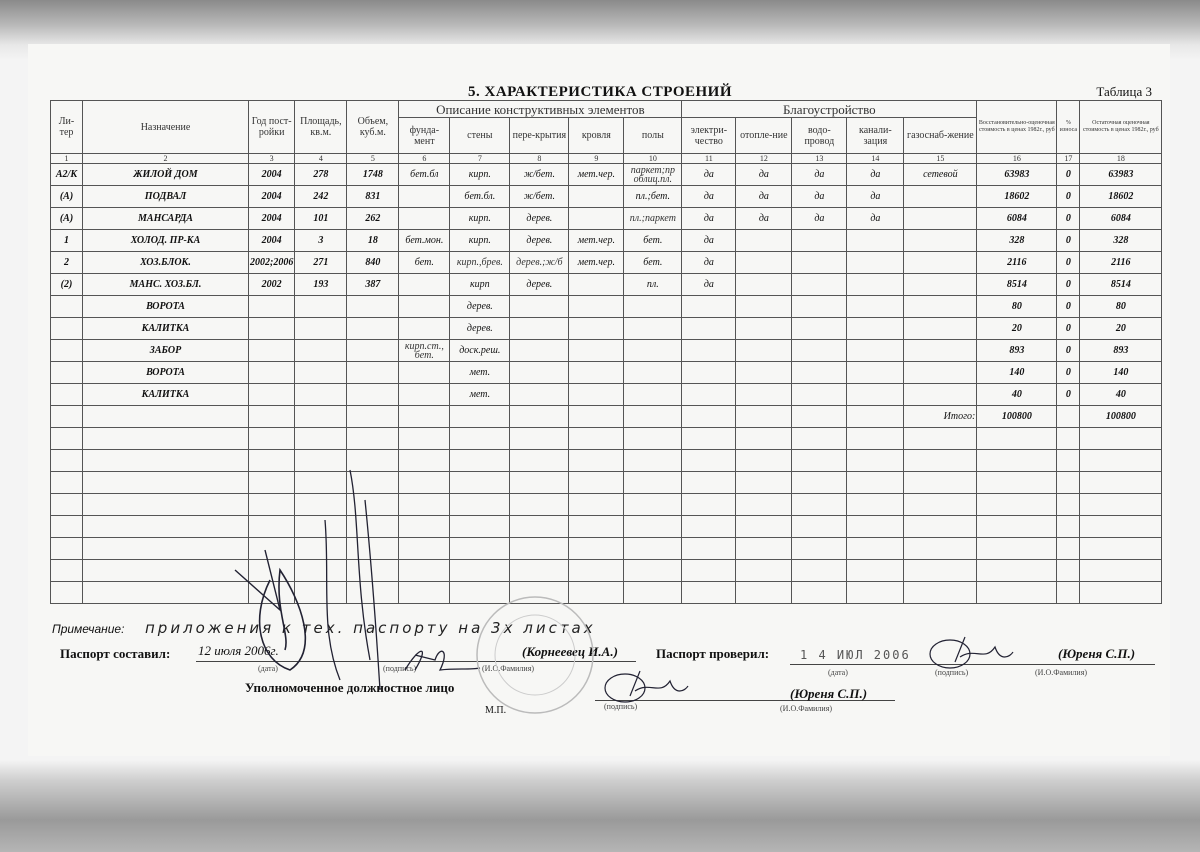 This screenshot has height=852, width=1200. Describe the element at coordinates (709, 284) in the screenshot. I see `table-cell: да` at that location.